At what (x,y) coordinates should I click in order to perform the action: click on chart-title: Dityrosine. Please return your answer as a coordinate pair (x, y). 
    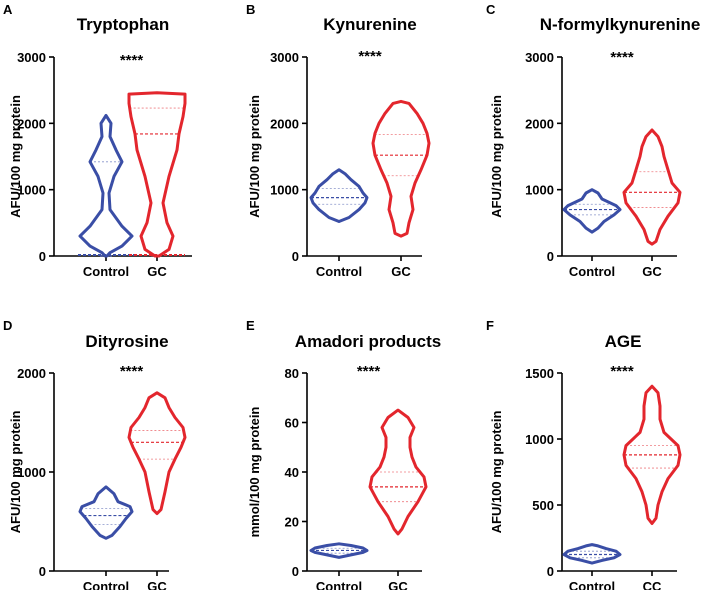
    Looking at the image, I should click on (126, 341).